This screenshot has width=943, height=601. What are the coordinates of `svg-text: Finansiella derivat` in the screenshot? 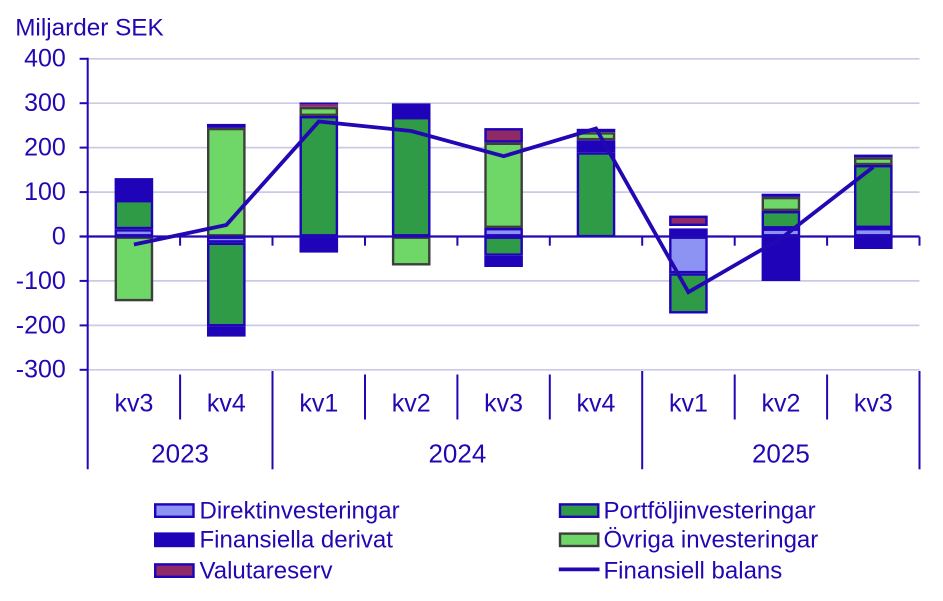 It's located at (297, 540).